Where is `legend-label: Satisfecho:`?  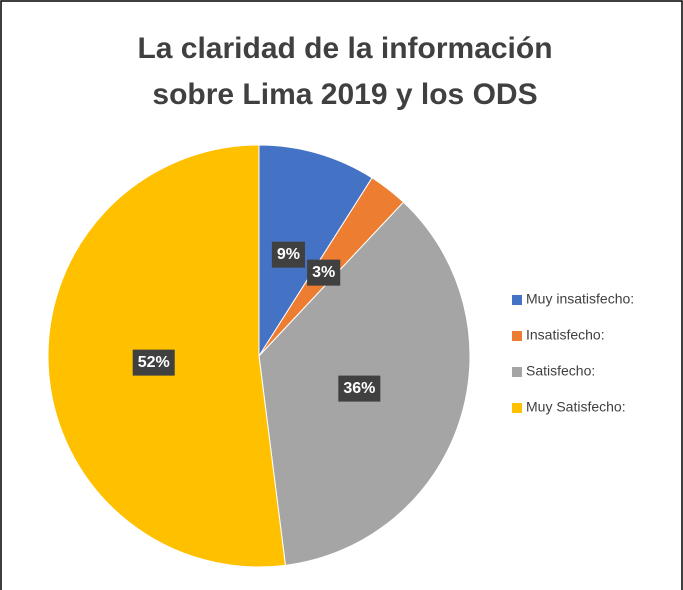 legend-label: Satisfecho: is located at coordinates (560, 371).